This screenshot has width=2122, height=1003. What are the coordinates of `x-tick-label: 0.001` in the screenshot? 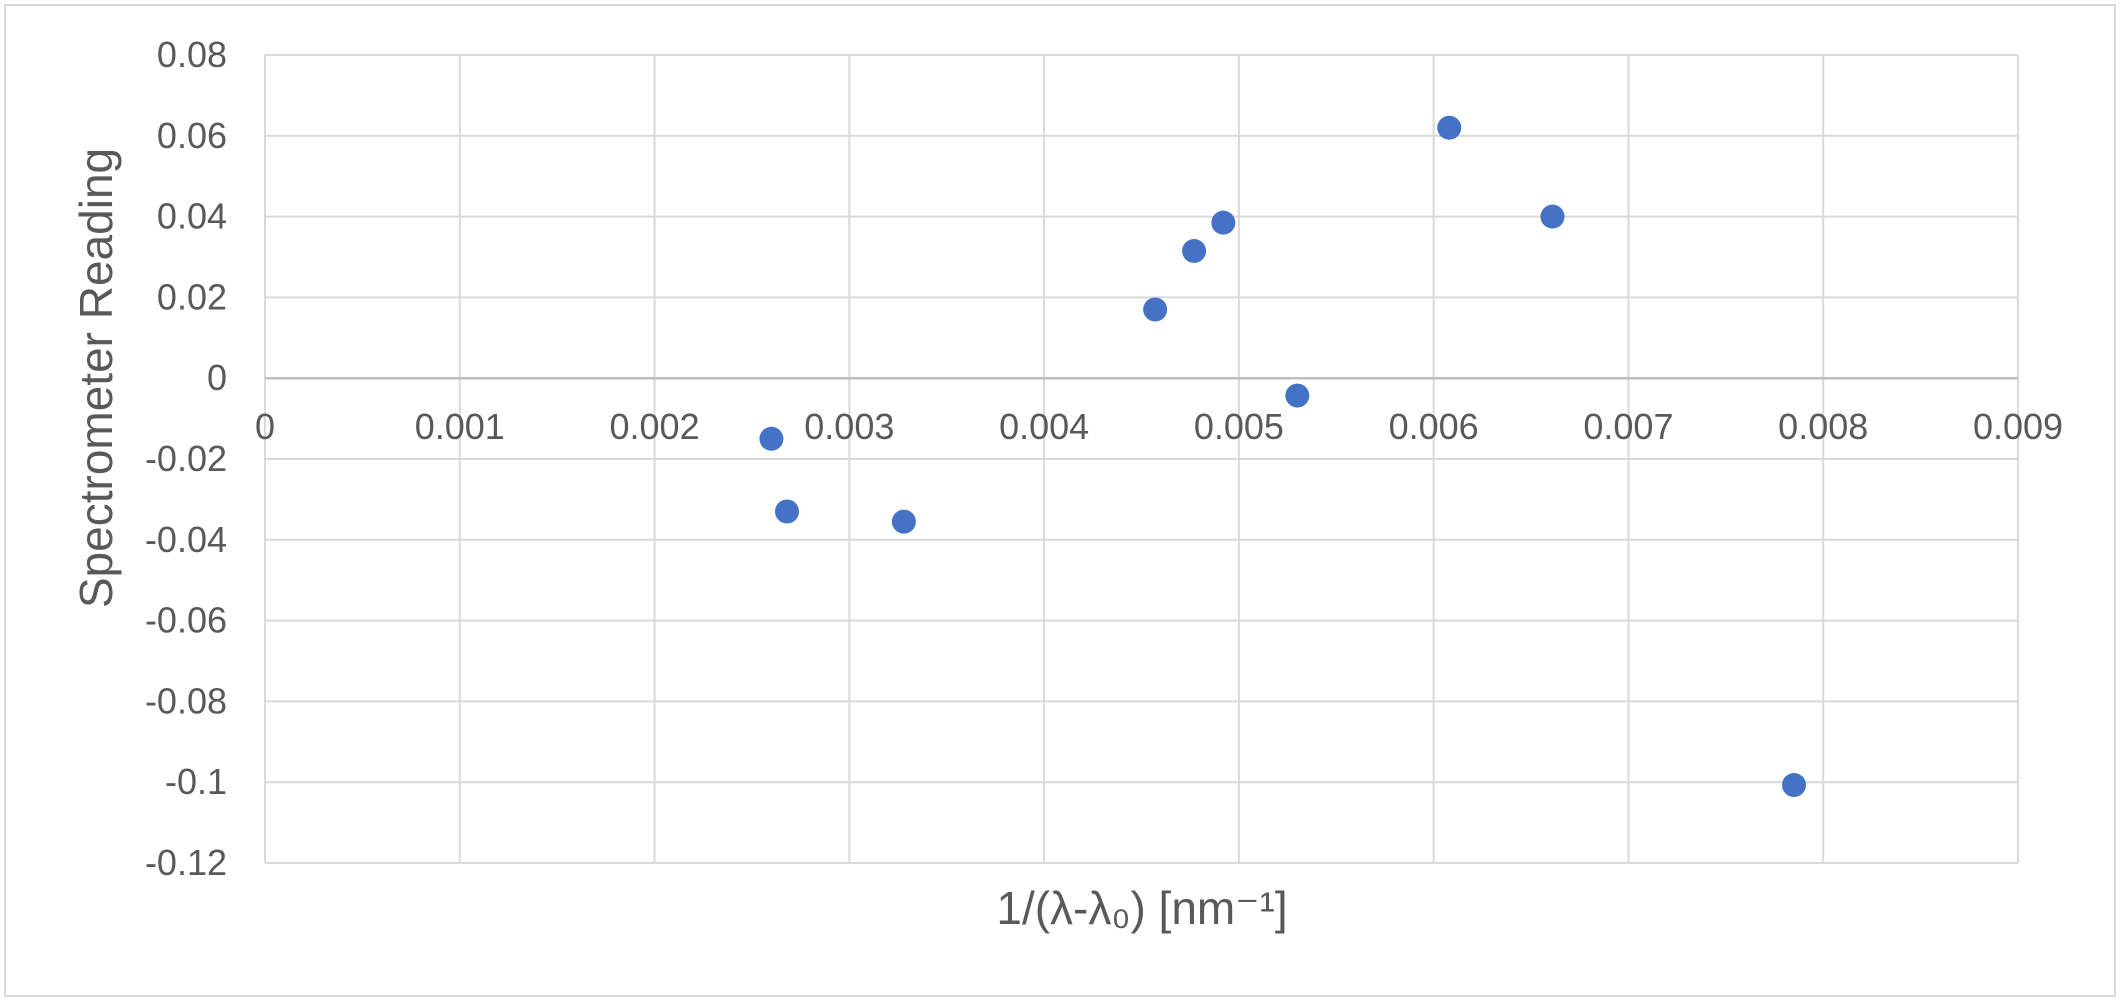 It's located at (460, 426).